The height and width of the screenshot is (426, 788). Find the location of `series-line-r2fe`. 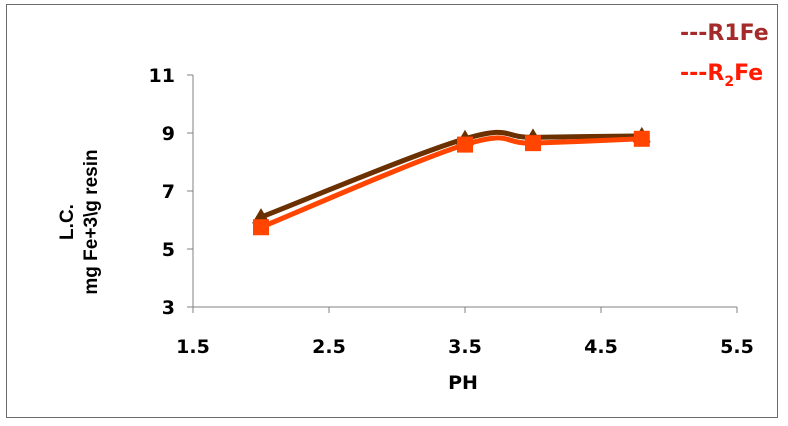

series-line-r2fe is located at coordinates (451, 182).